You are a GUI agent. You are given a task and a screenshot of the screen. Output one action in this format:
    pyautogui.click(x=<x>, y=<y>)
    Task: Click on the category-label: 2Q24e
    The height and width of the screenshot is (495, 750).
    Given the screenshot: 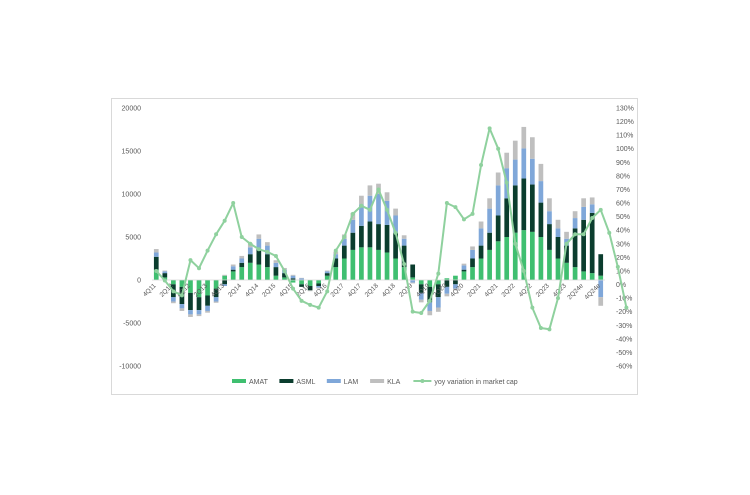 What is the action you would take?
    pyautogui.click(x=575, y=291)
    